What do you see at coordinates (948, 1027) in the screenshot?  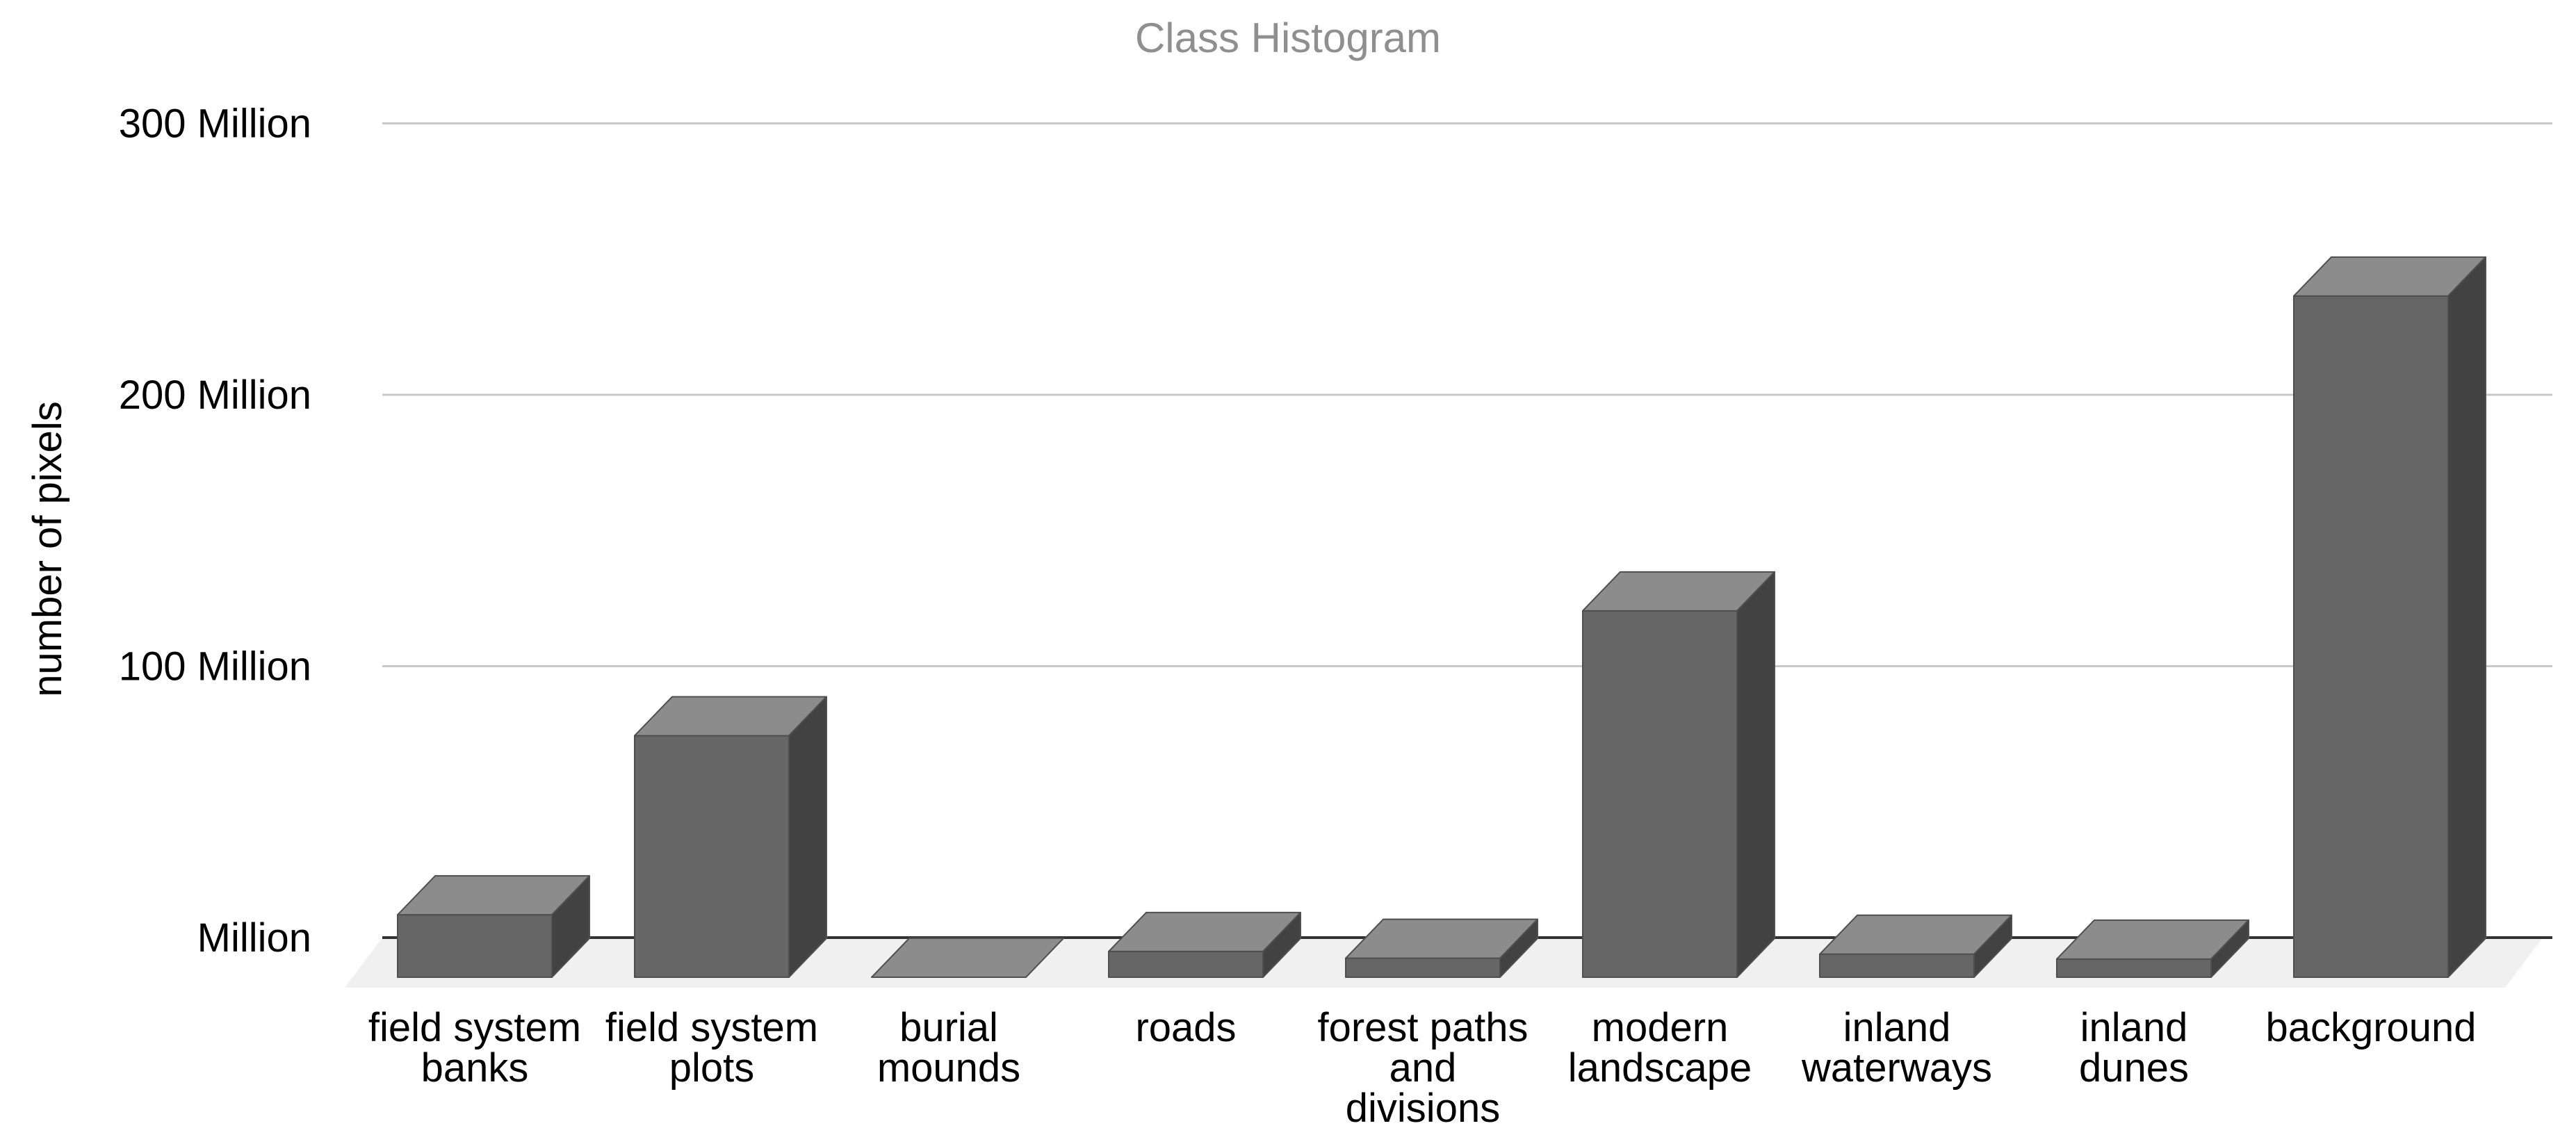 I see `category-label-line: burial` at bounding box center [948, 1027].